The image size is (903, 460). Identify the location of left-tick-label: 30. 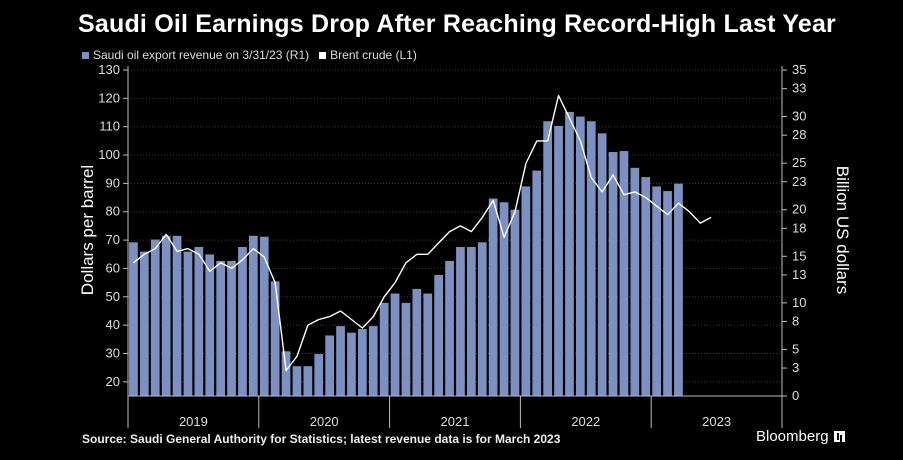
(113, 352).